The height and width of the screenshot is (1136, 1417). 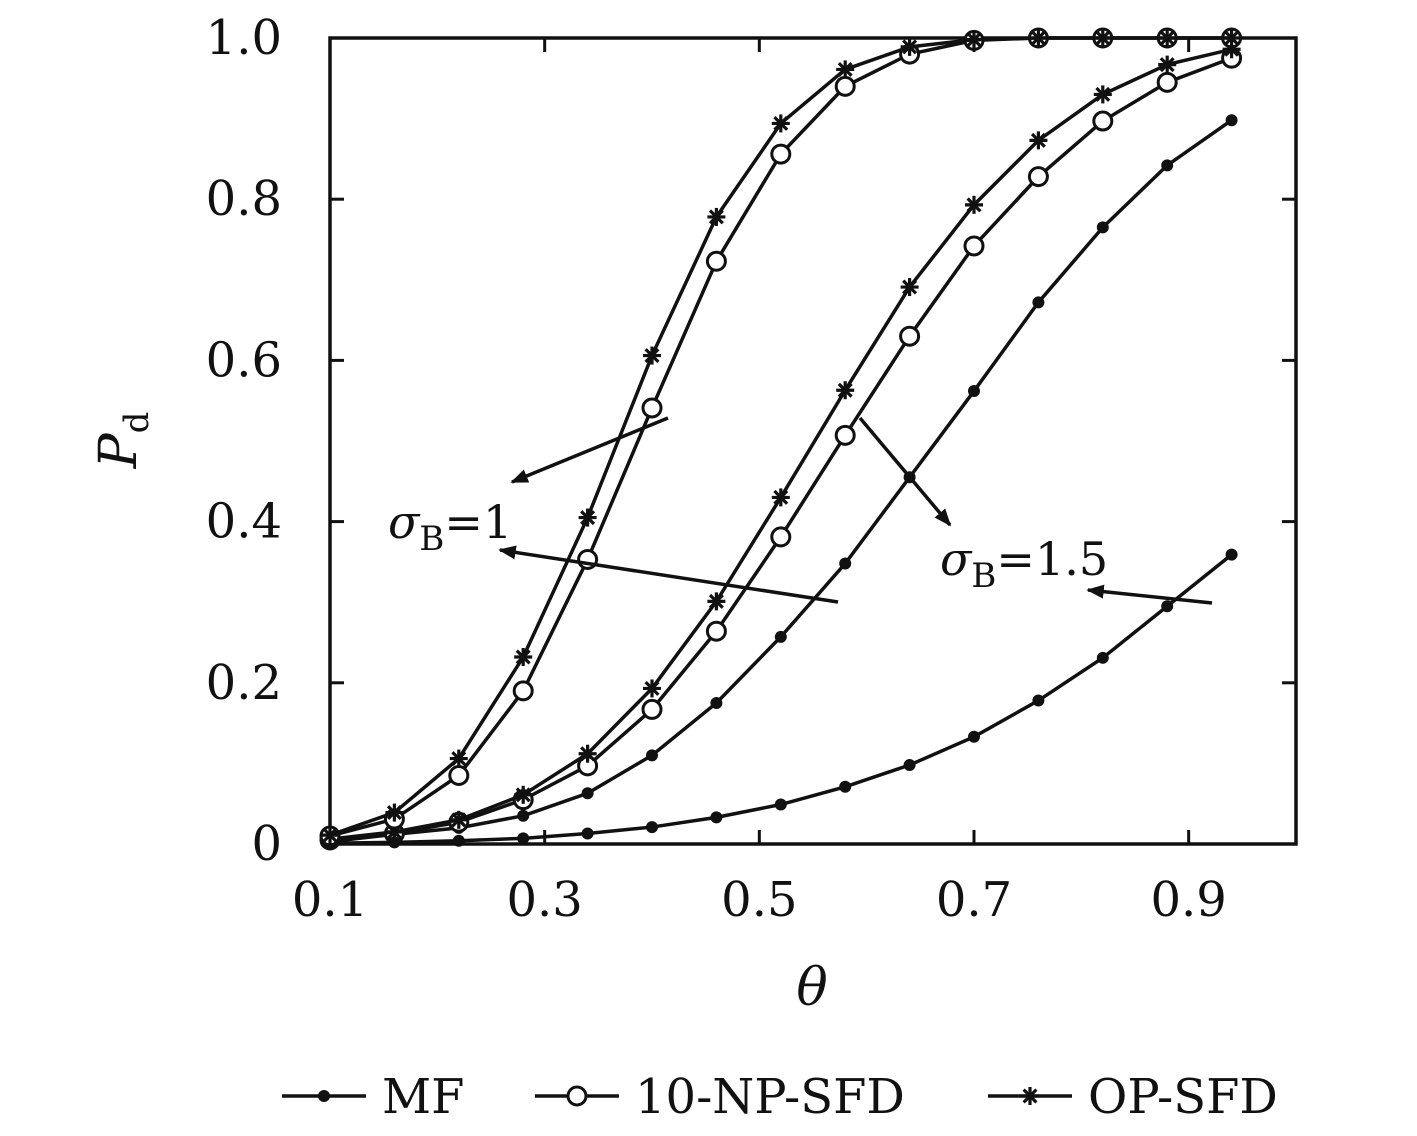 What do you see at coordinates (770, 1097) in the screenshot?
I see `legend-label: 10-NP-SFD` at bounding box center [770, 1097].